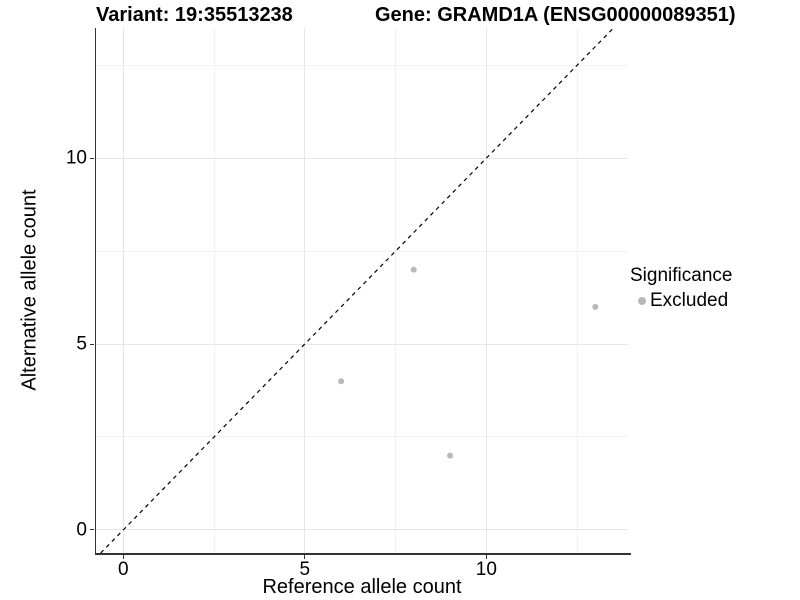 This screenshot has width=800, height=600. Describe the element at coordinates (681, 288) in the screenshot. I see `legend: Significance Excluded` at that location.